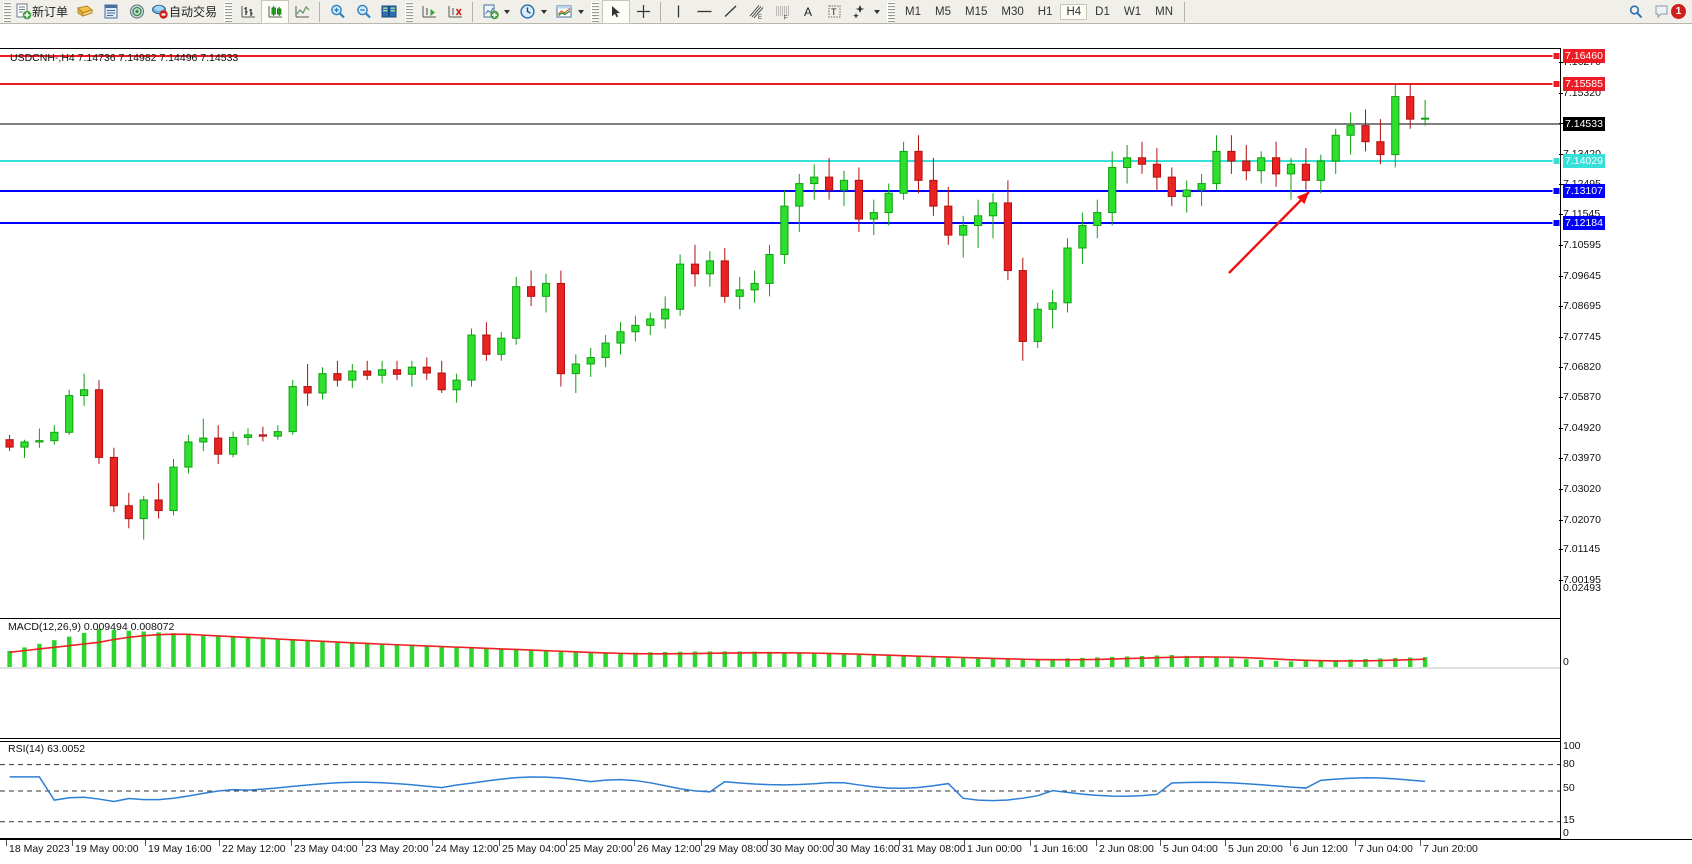 This screenshot has height=864, width=1692. Describe the element at coordinates (467, 849) in the screenshot. I see `time-tick-label: 24 May 12:00` at that location.